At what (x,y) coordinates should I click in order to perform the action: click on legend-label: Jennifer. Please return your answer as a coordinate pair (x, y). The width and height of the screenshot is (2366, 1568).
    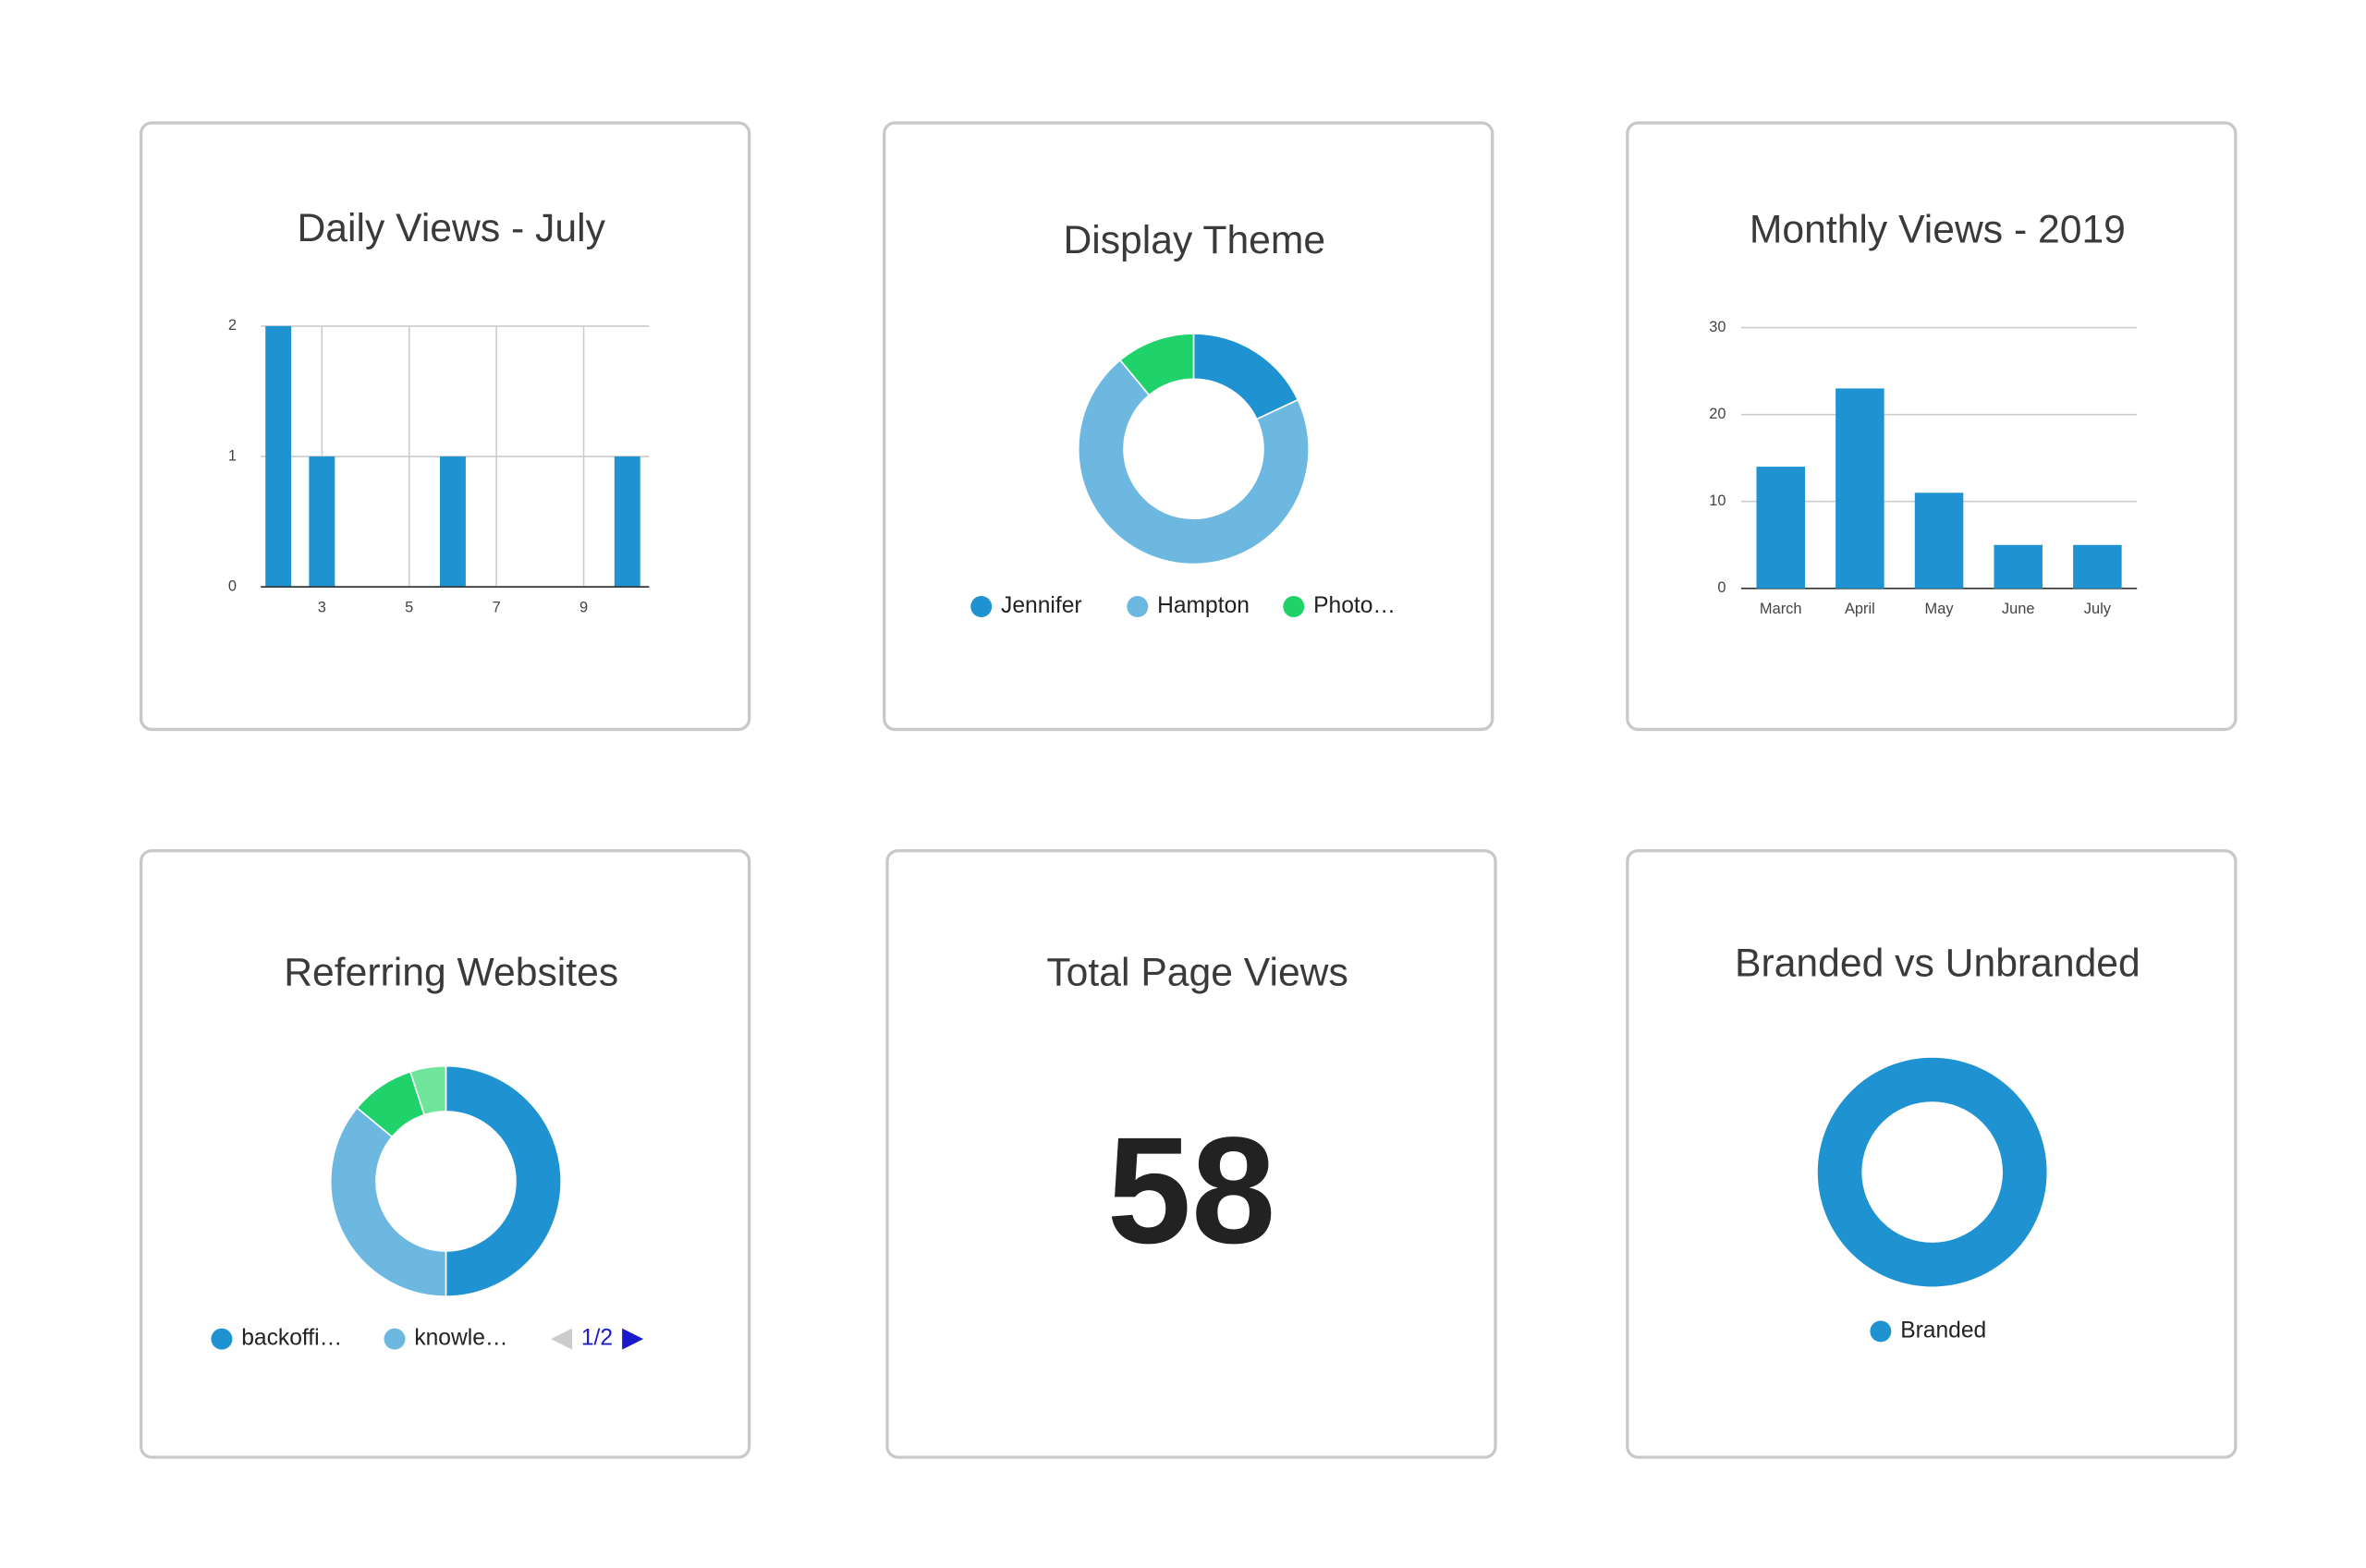
    Looking at the image, I should click on (1041, 605).